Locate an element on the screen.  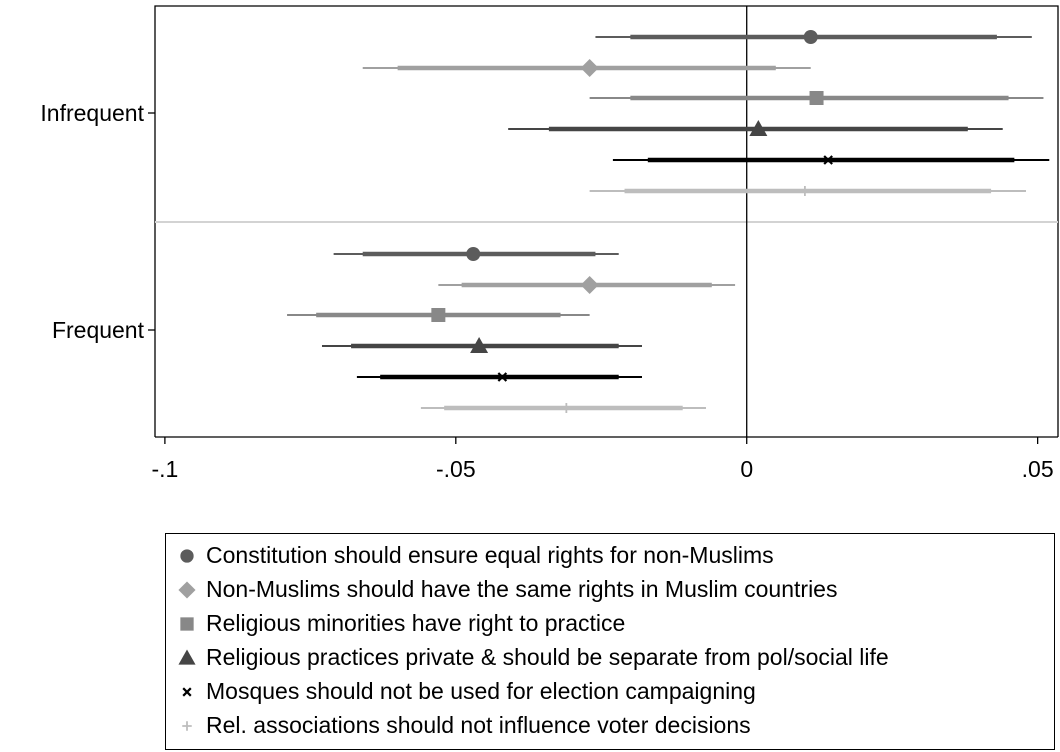
legend-diamond-symbol is located at coordinates (187, 589).